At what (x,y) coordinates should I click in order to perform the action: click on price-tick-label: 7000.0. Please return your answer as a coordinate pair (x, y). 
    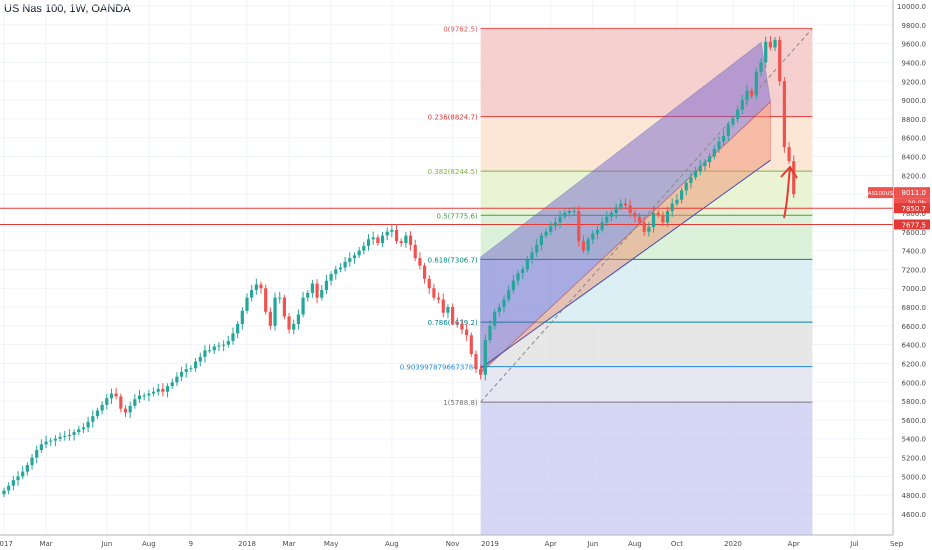
    Looking at the image, I should click on (914, 289).